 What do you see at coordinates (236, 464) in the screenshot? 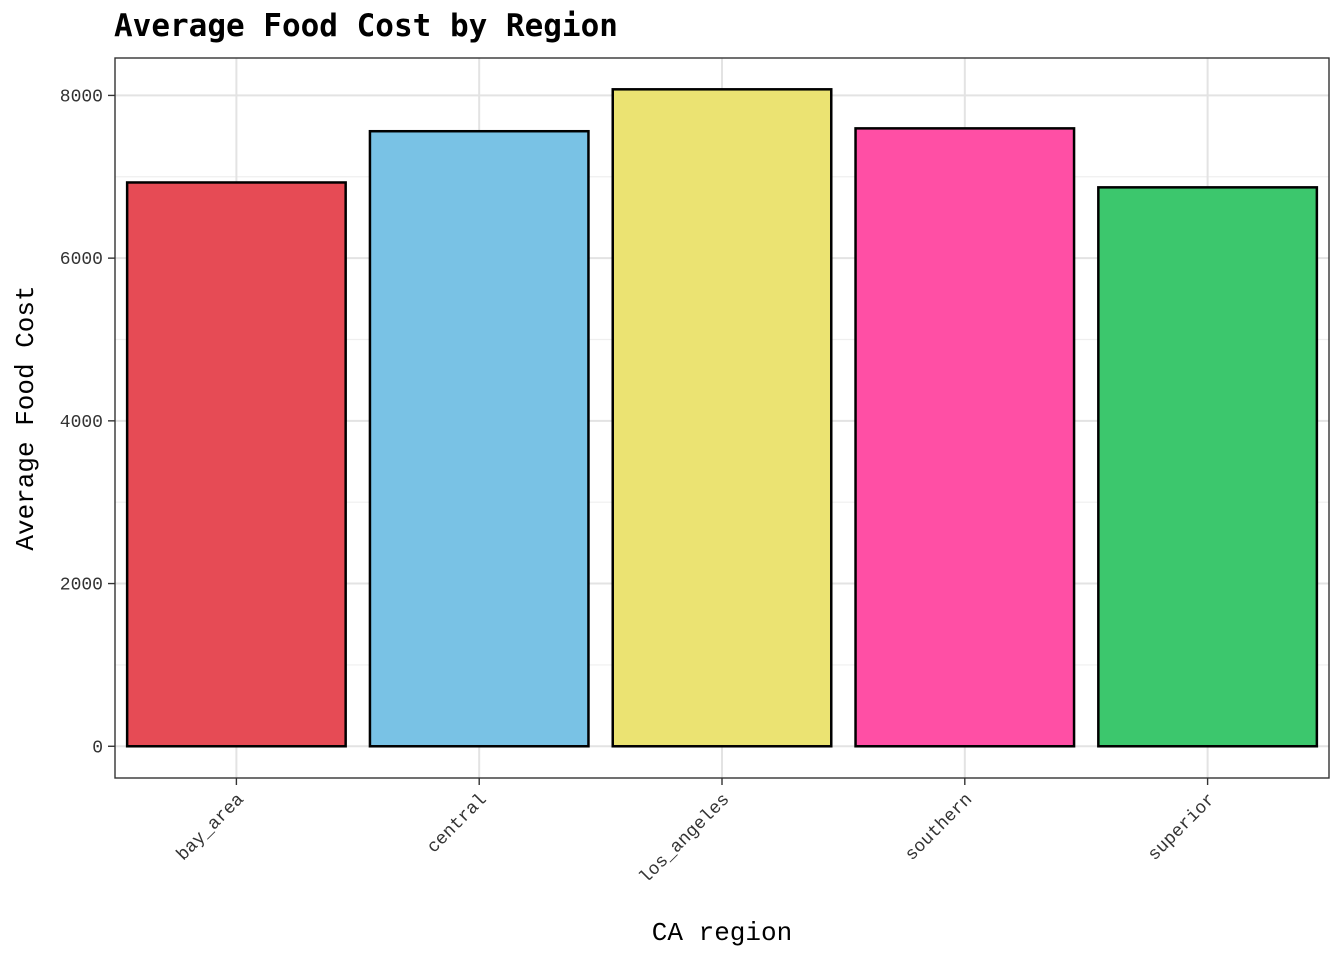
I see `bar-bay-area` at bounding box center [236, 464].